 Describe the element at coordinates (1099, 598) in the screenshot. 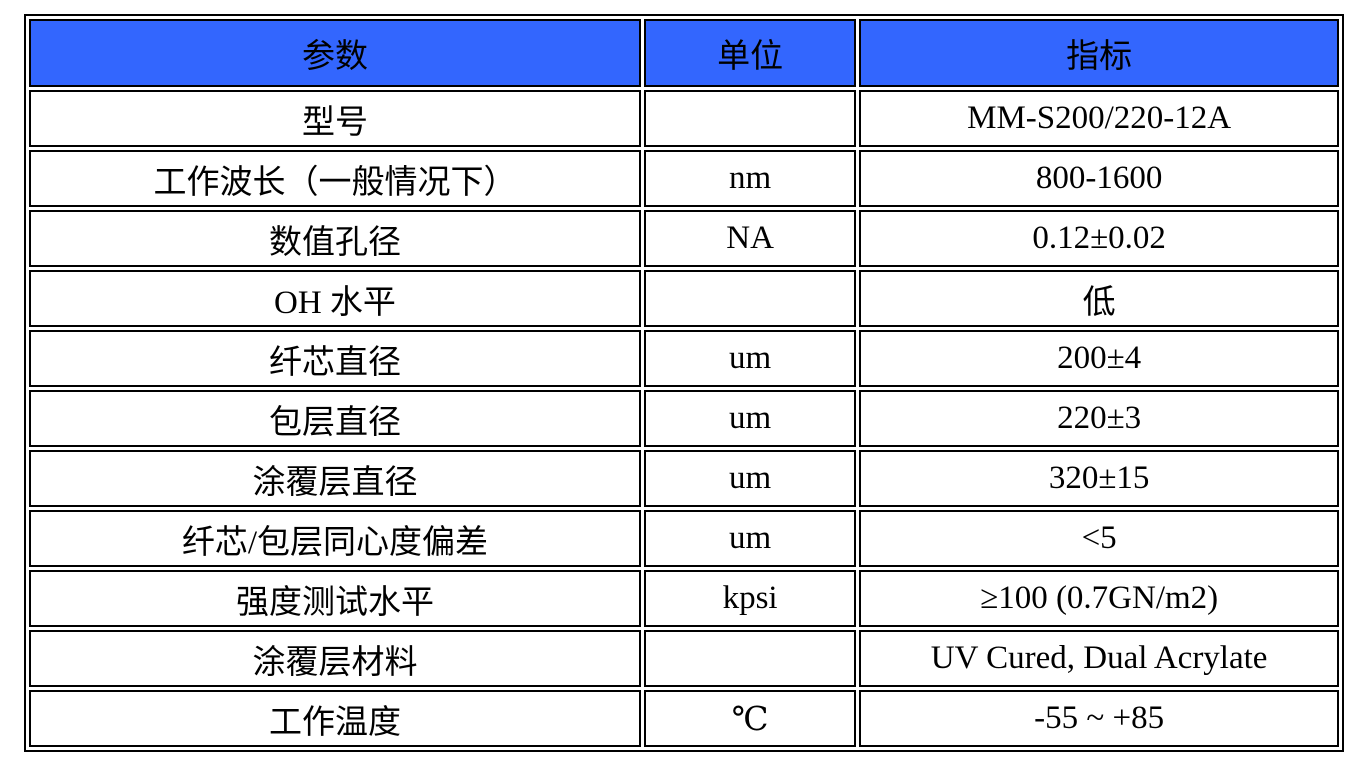

I see `cell-value: ≥100 (0.7GN/m2)` at that location.